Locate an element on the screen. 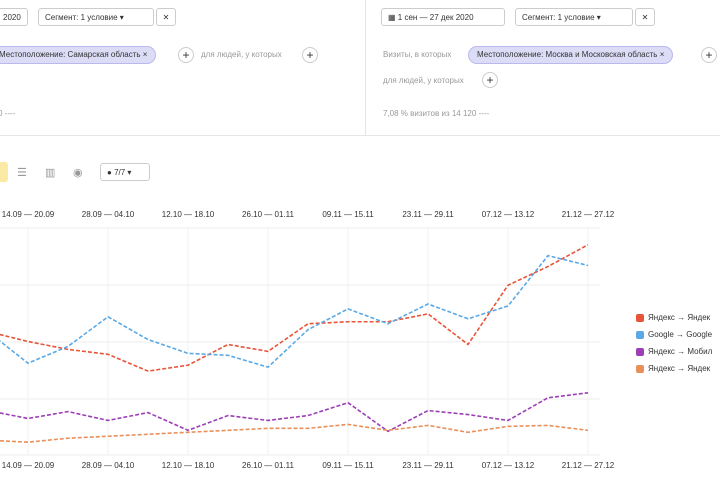 The image size is (720, 480). chart-type-button: ◉ is located at coordinates (78, 173).